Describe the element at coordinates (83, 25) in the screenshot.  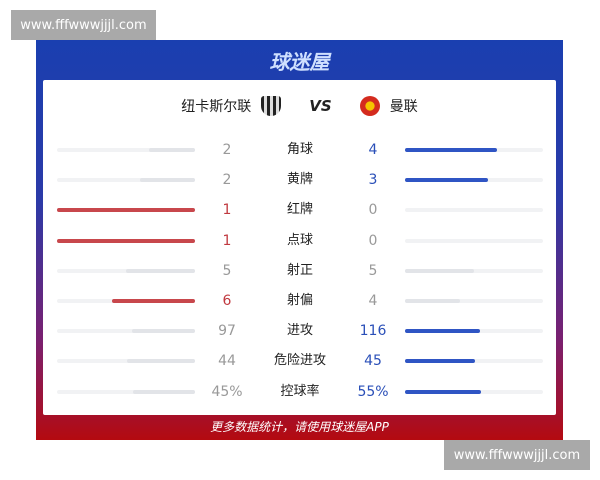
I see `watermark-top: www.fffwwwjjjl.com` at that location.